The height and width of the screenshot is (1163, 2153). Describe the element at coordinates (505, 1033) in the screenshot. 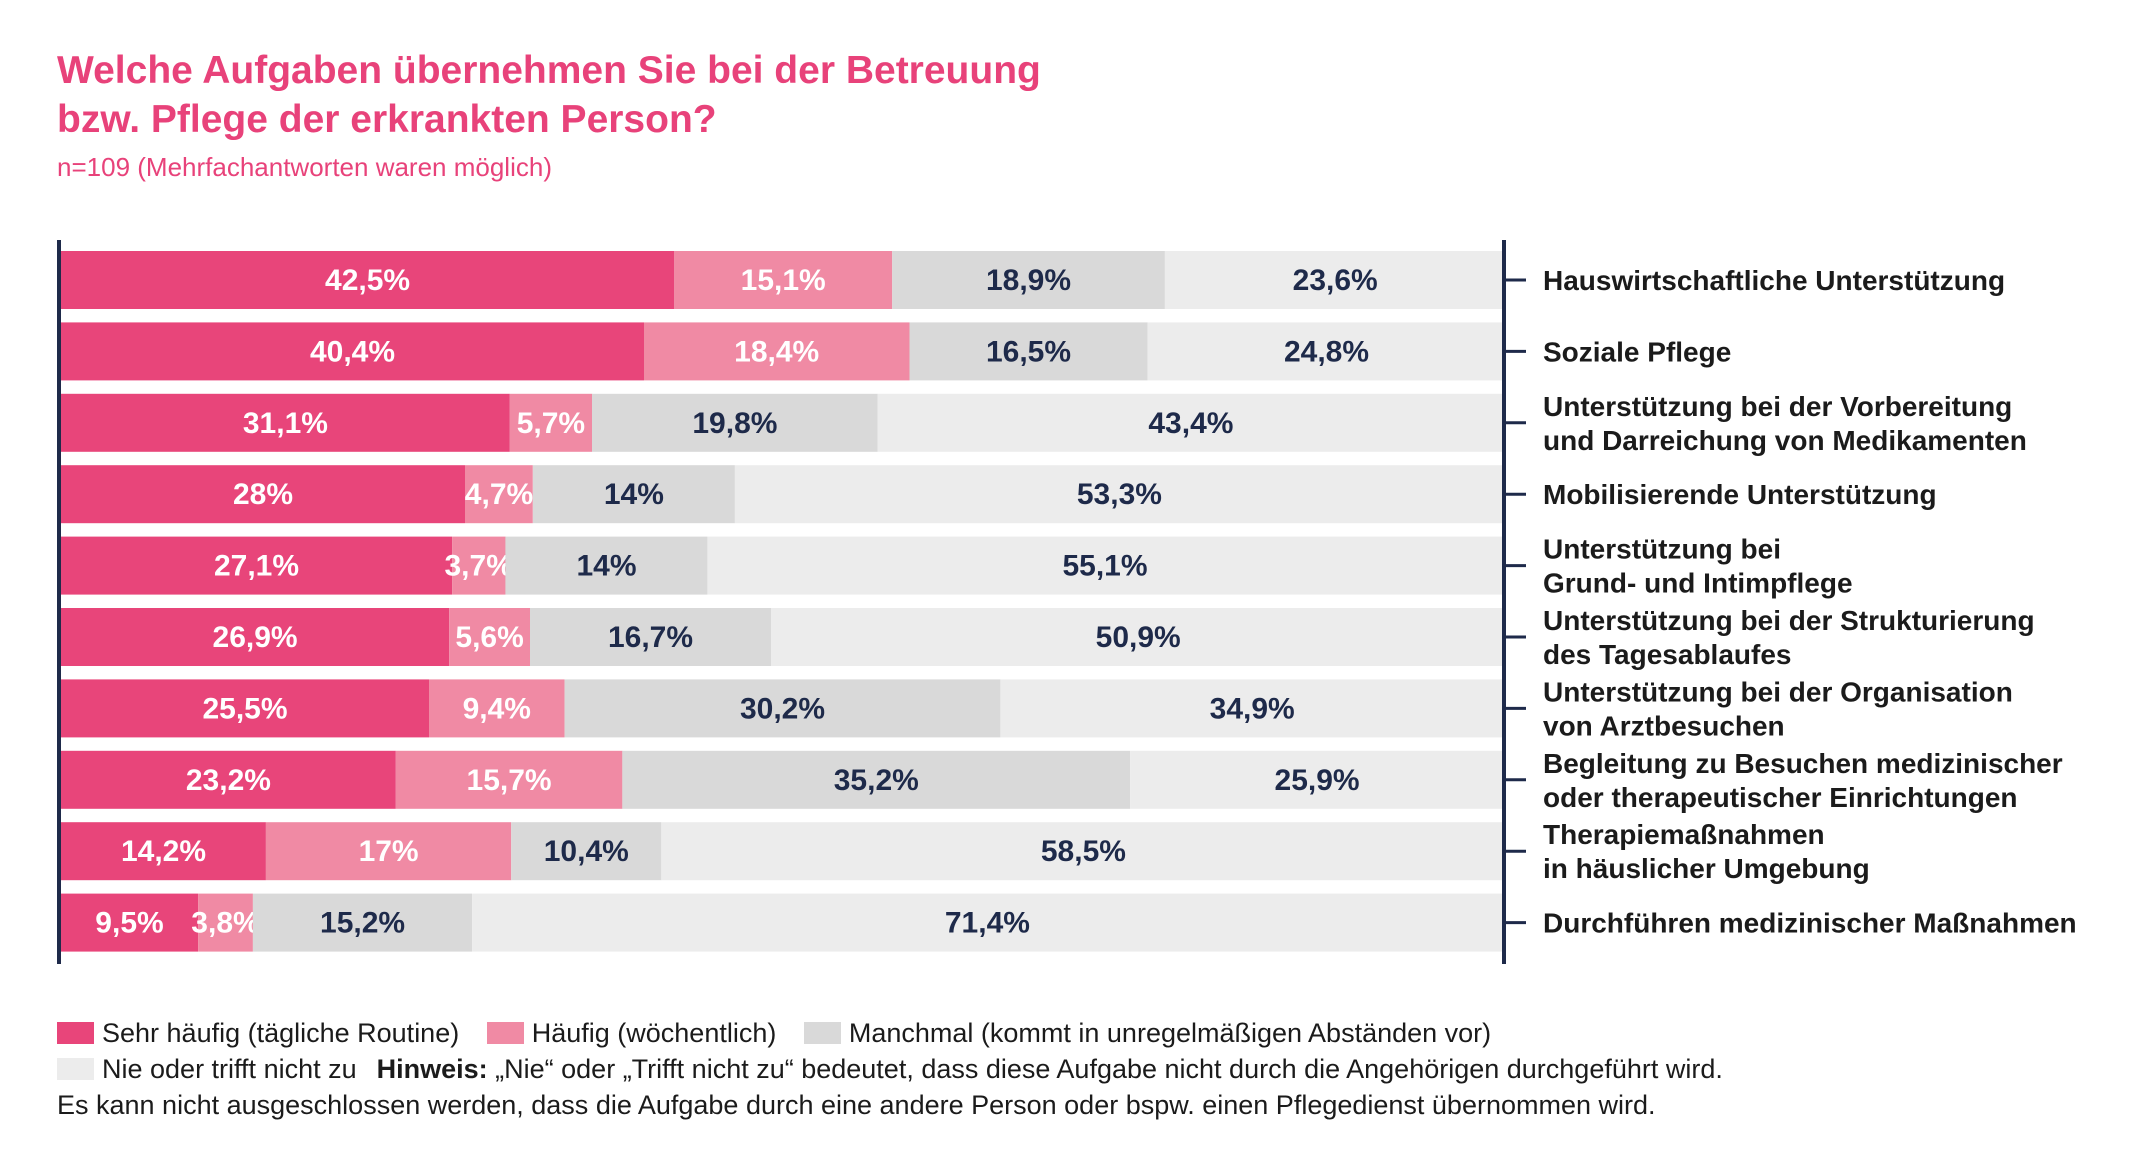

I see `legend-swatch-haeufig` at that location.